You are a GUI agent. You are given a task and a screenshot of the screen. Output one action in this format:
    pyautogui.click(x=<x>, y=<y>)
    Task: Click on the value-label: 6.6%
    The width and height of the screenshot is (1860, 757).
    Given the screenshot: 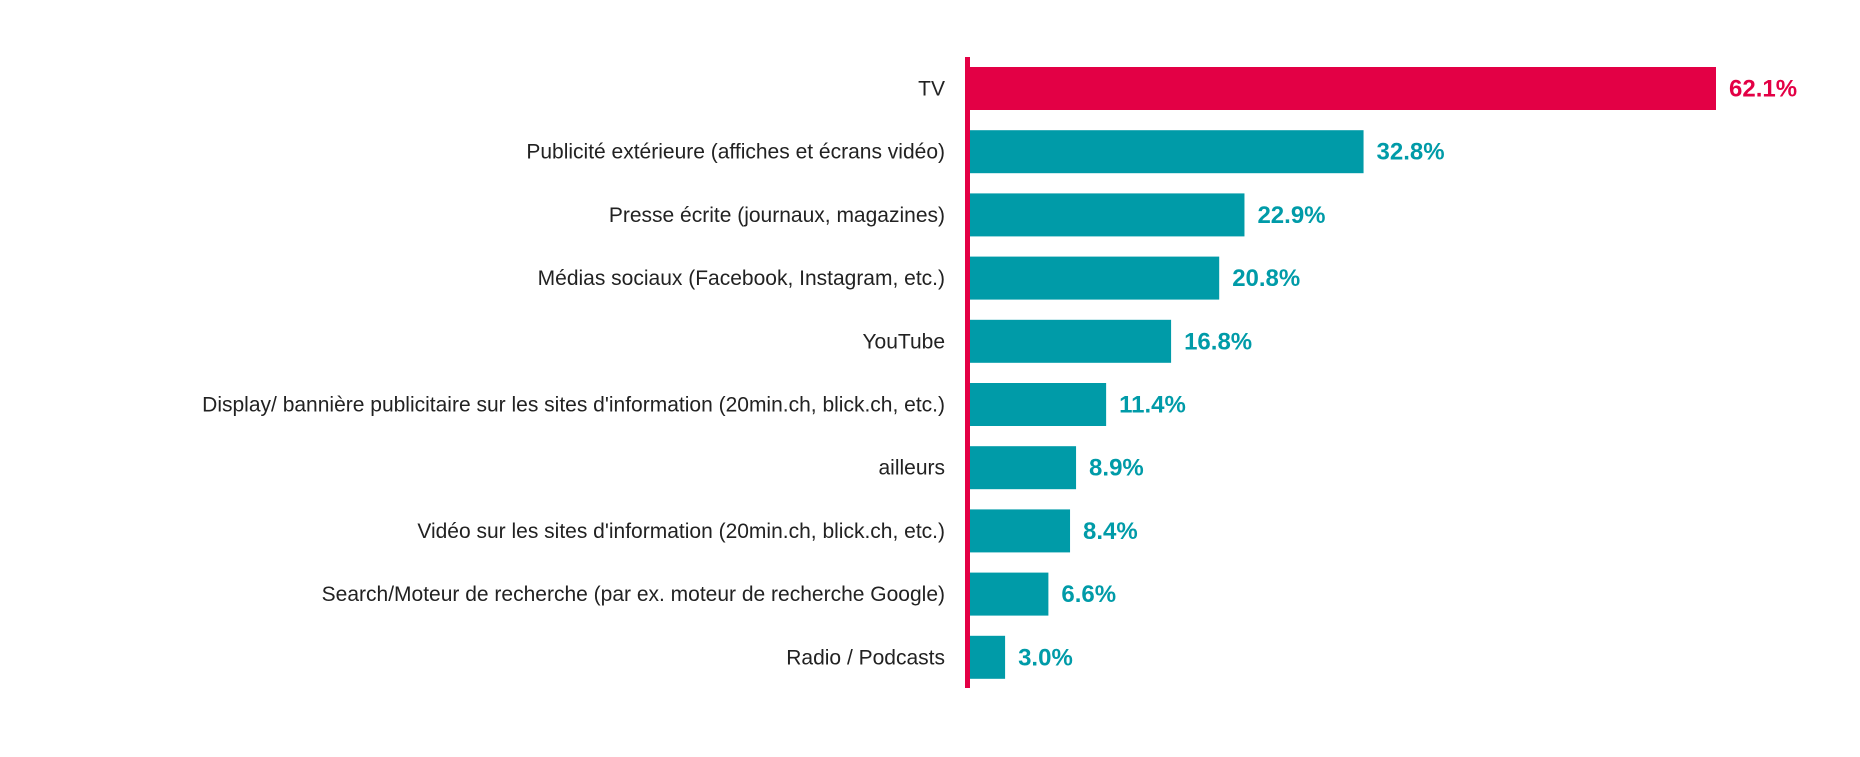 What is the action you would take?
    pyautogui.click(x=1088, y=594)
    